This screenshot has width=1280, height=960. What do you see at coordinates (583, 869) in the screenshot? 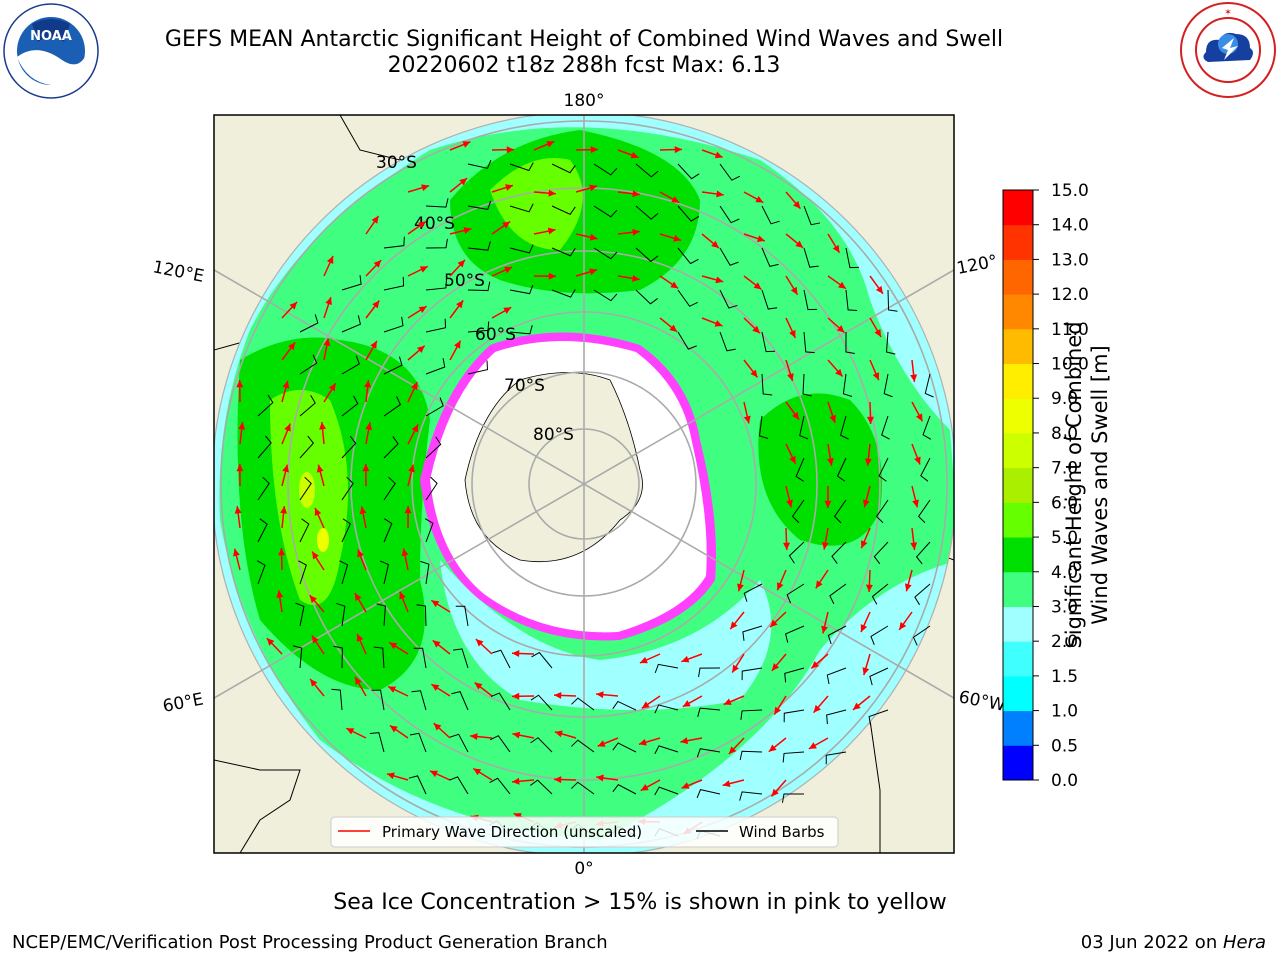
I see `lon-label-0: 0°` at bounding box center [583, 869].